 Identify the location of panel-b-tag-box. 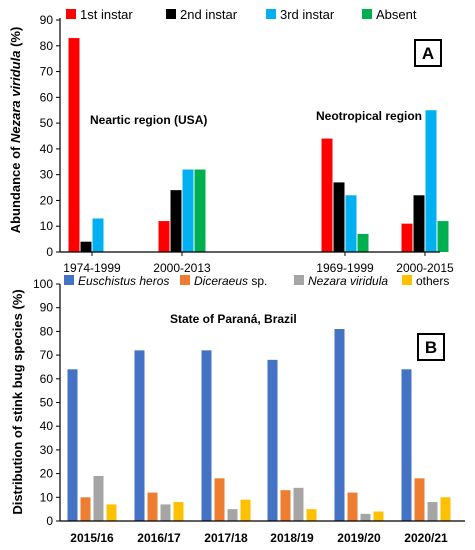
(431, 347).